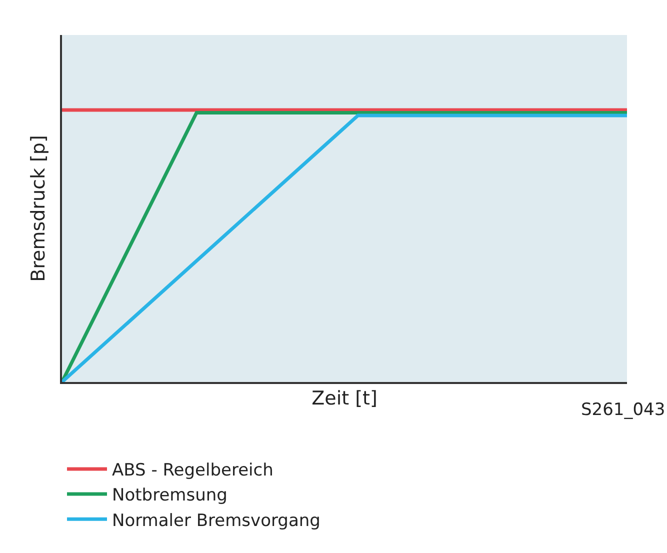  Describe the element at coordinates (216, 520) in the screenshot. I see `legend-label: Normaler Bremsvorgang` at that location.